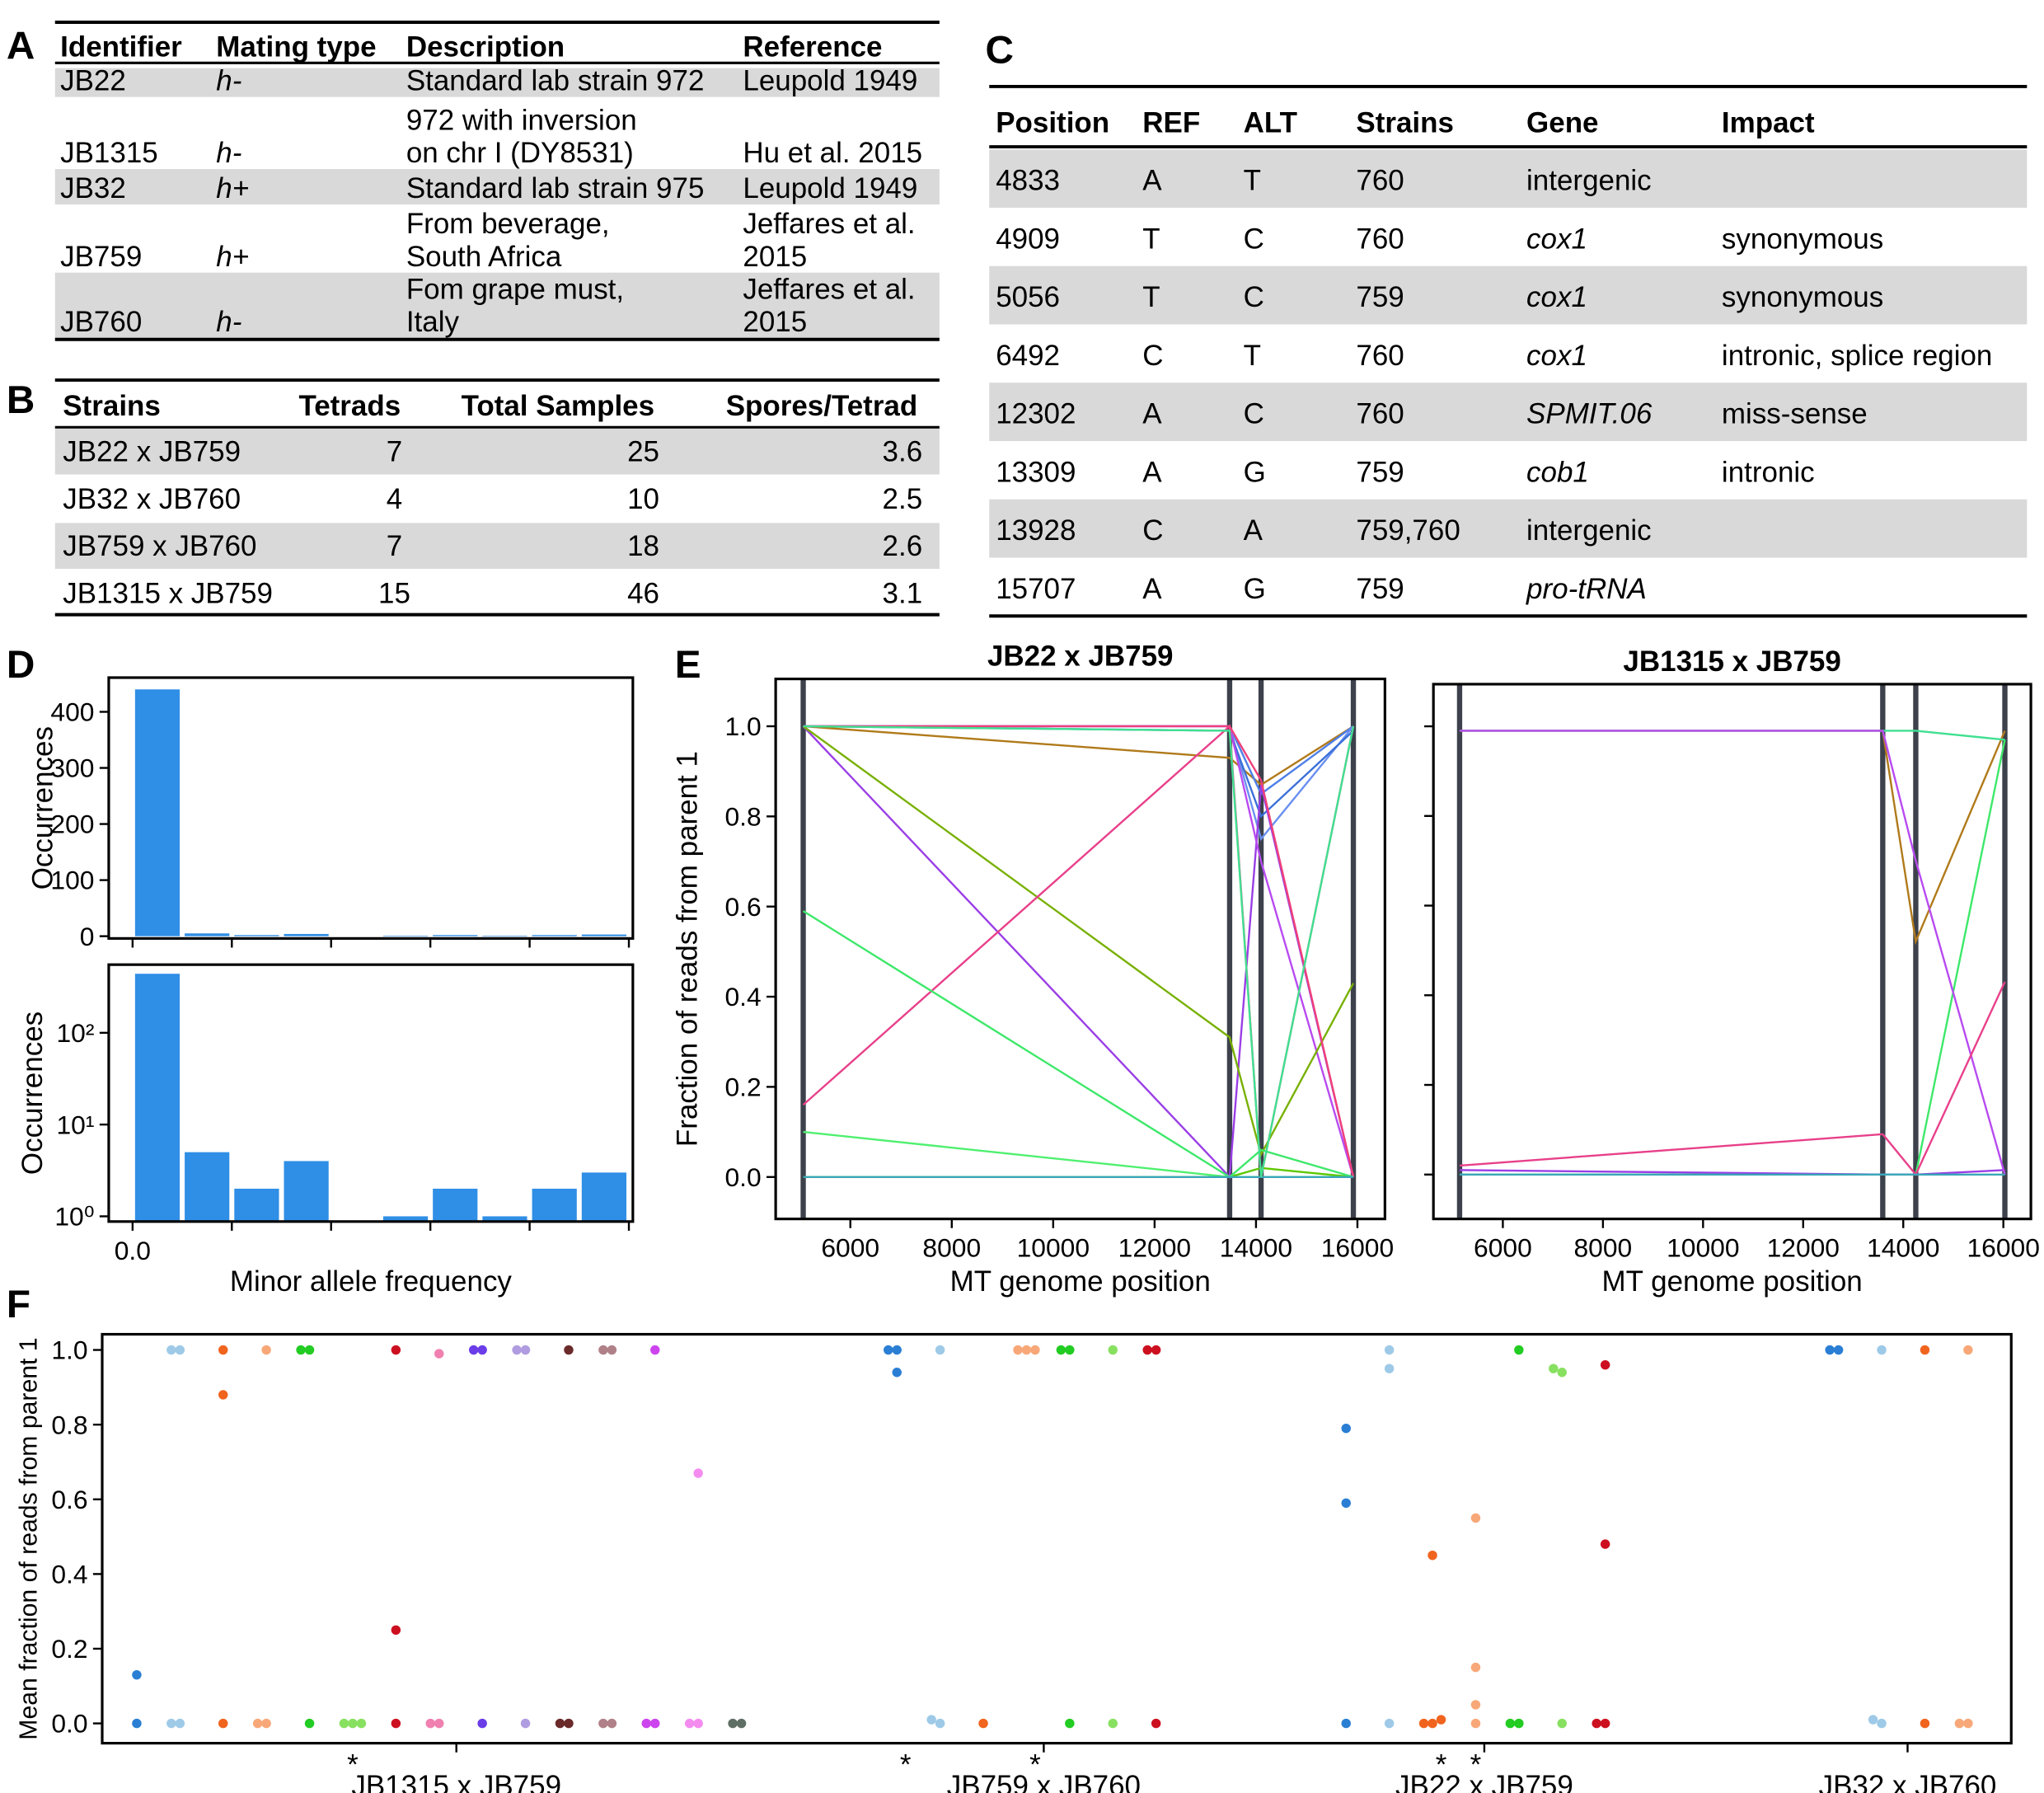 This screenshot has width=2044, height=1793. I want to click on table-cell: 759,760, so click(1408, 530).